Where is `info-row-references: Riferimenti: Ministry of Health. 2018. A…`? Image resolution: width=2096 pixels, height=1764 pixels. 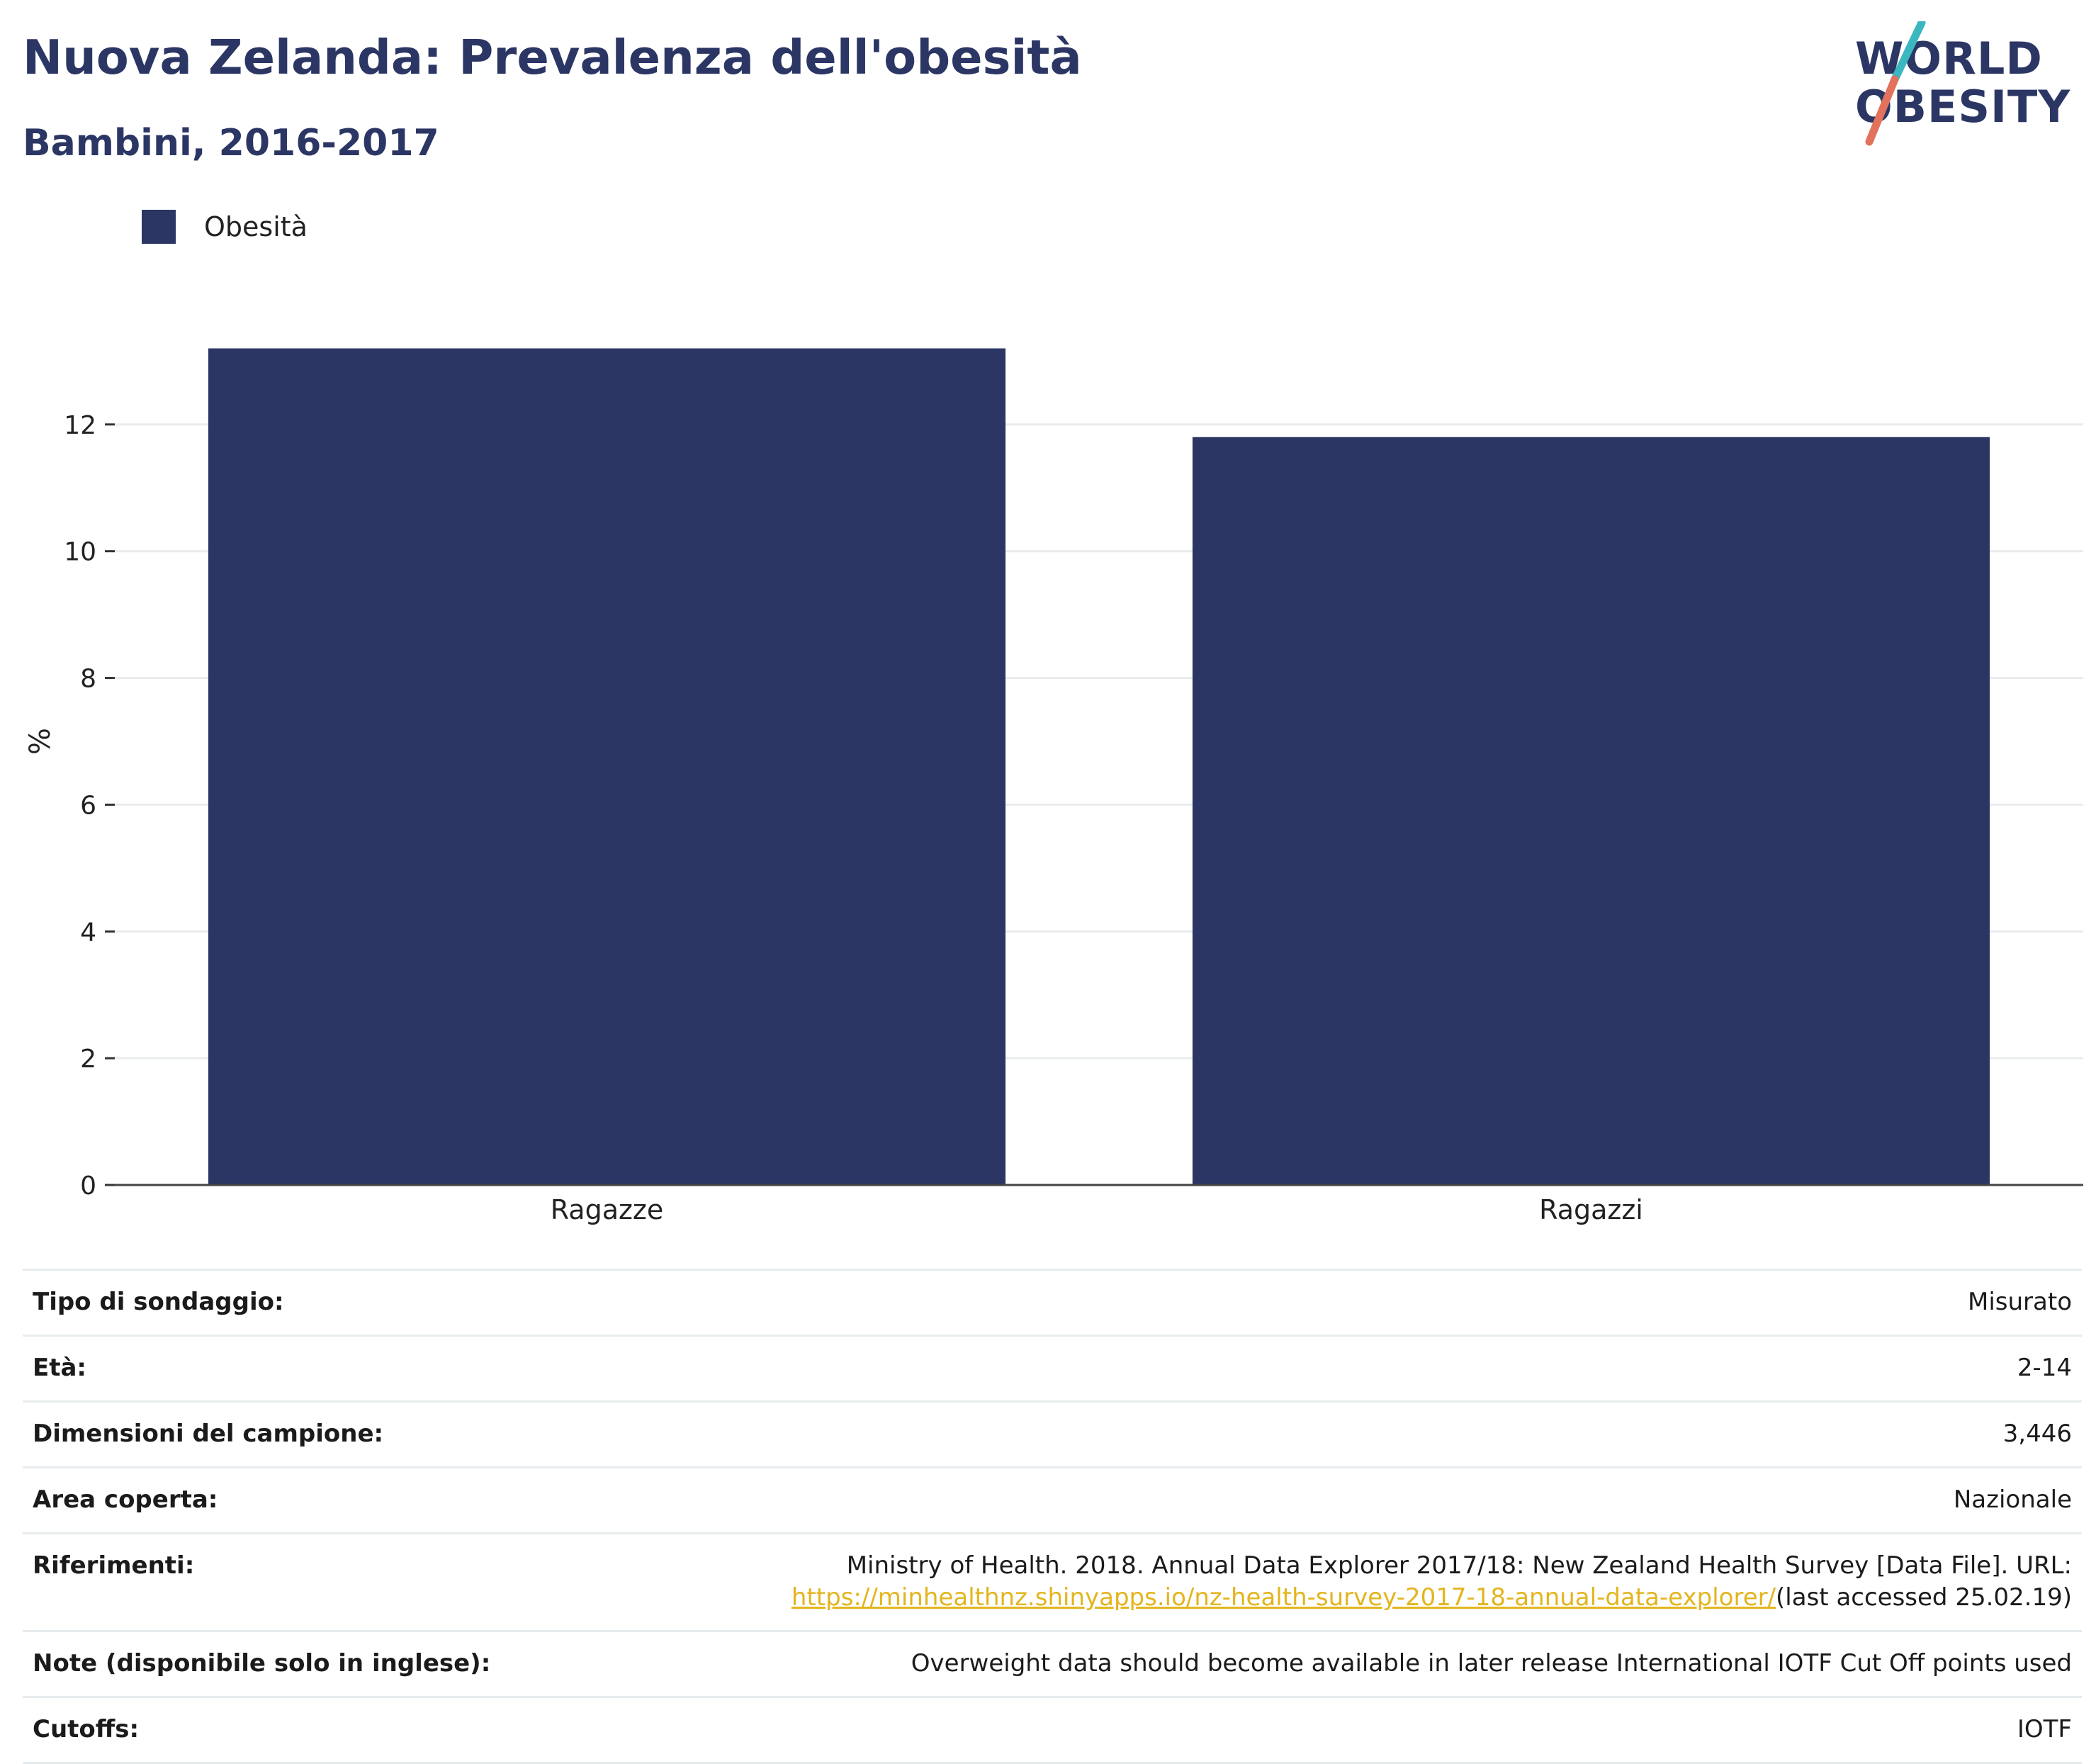
info-row-references: Riferimenti: Ministry of Health. 2018. A… is located at coordinates (1052, 1583).